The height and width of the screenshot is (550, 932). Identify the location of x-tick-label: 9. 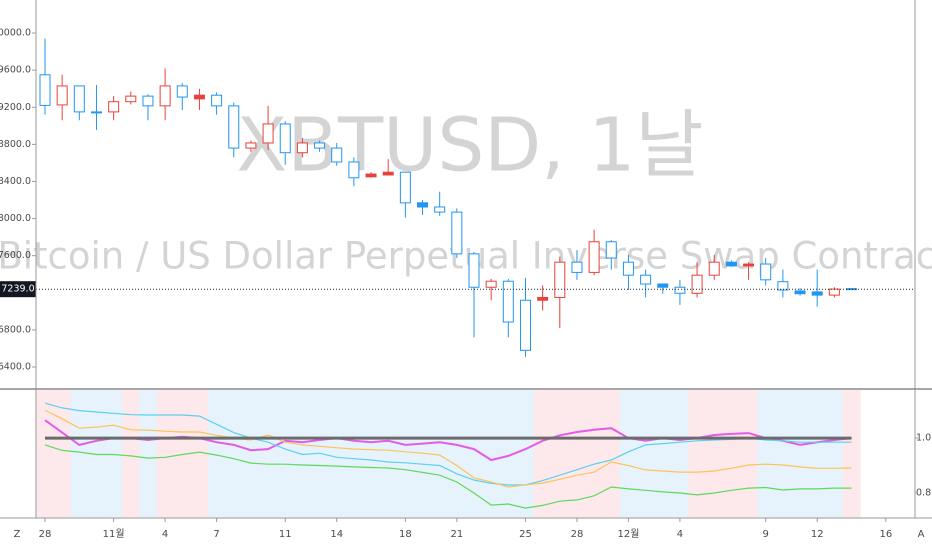
(766, 534).